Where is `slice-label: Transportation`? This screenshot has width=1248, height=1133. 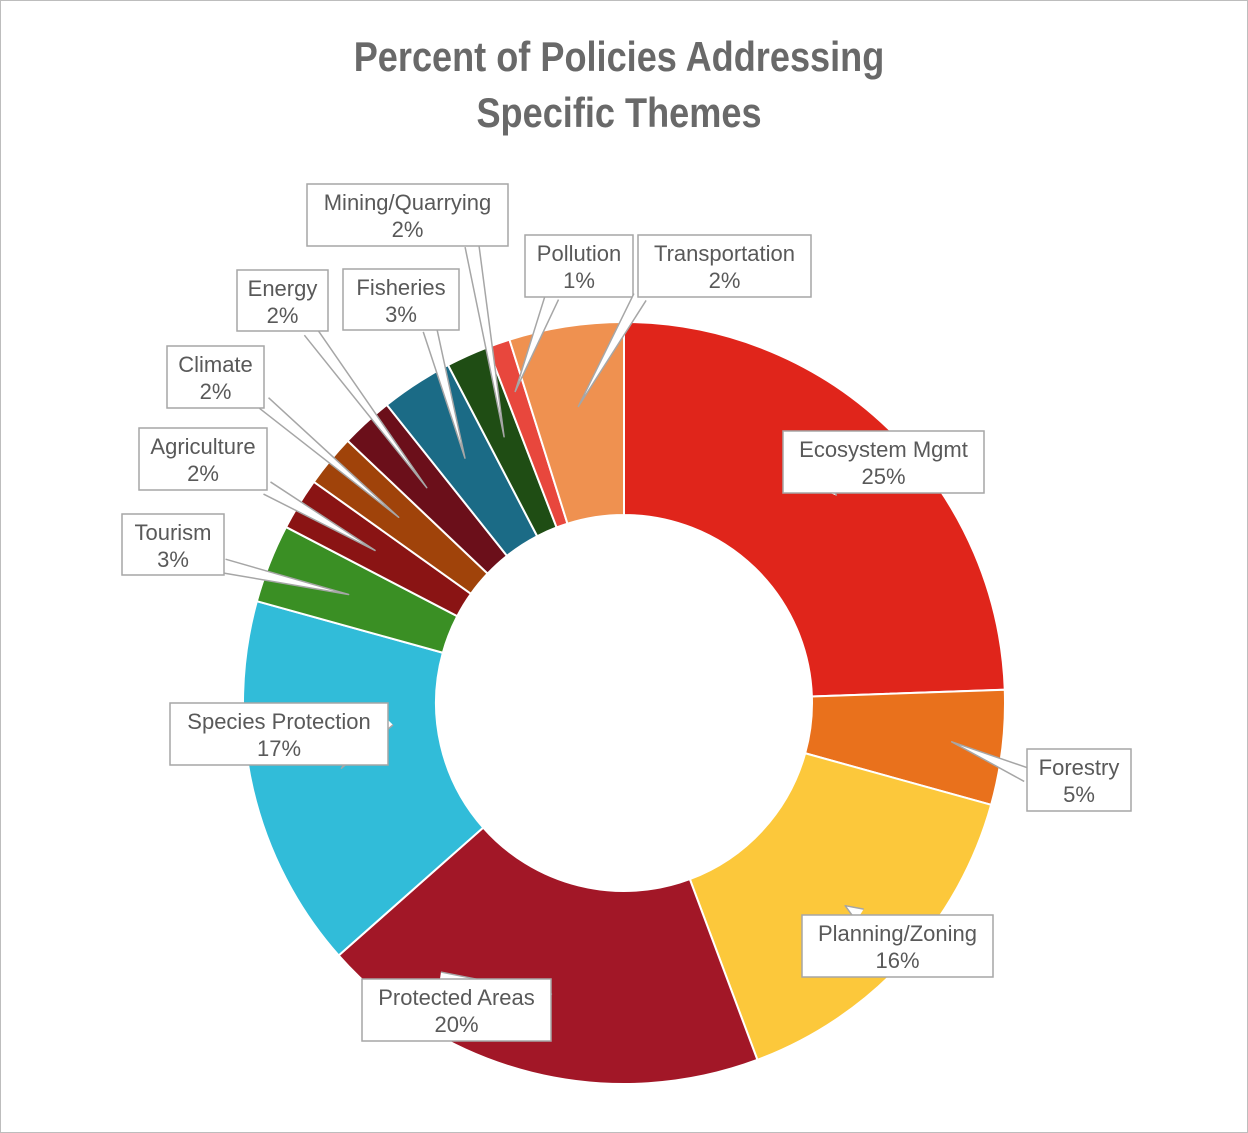
slice-label: Transportation is located at coordinates (724, 253).